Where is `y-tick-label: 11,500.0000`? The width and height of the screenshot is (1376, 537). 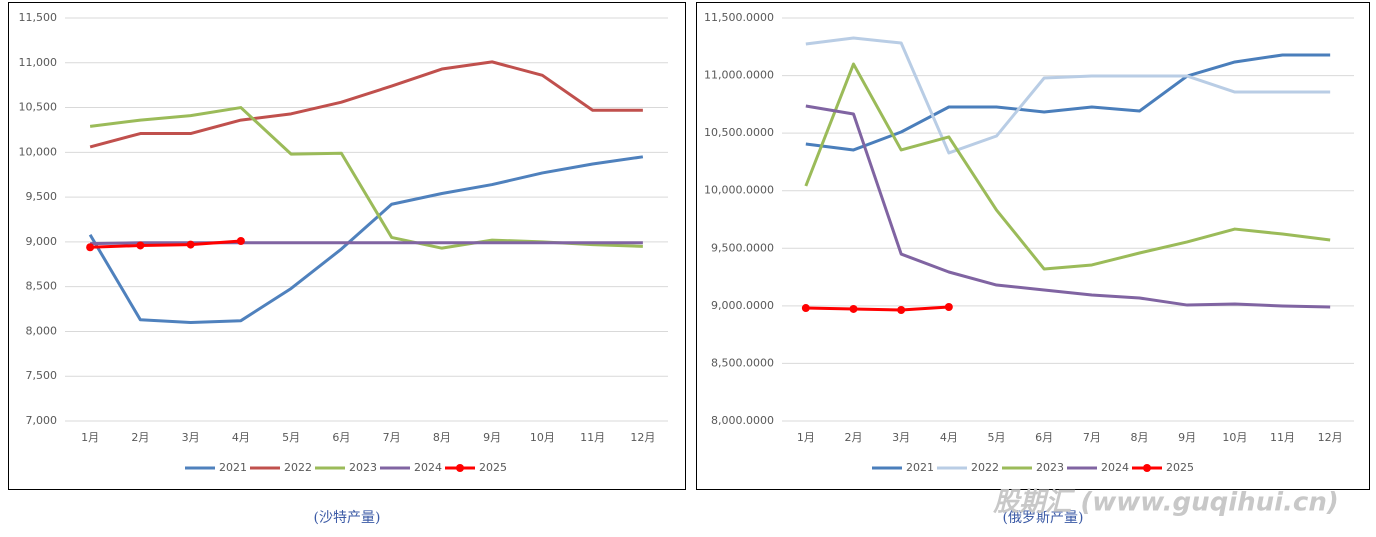
y-tick-label: 11,500.0000 is located at coordinates (739, 17).